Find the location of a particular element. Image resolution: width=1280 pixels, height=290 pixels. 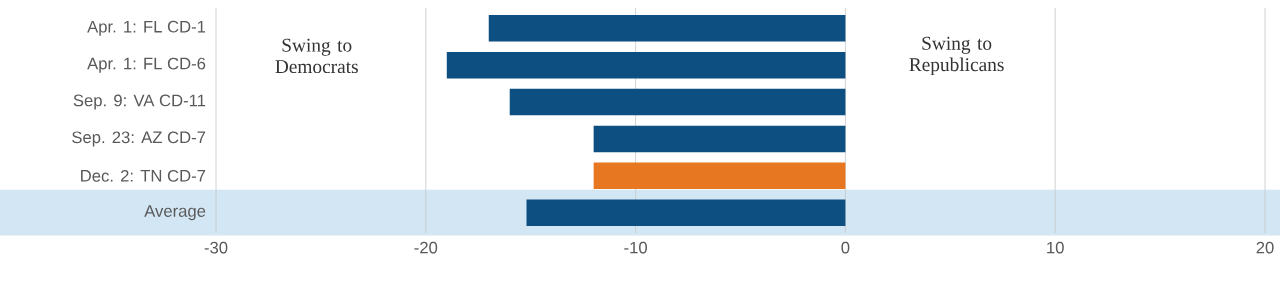

x-tick-label: 20 is located at coordinates (1265, 247).